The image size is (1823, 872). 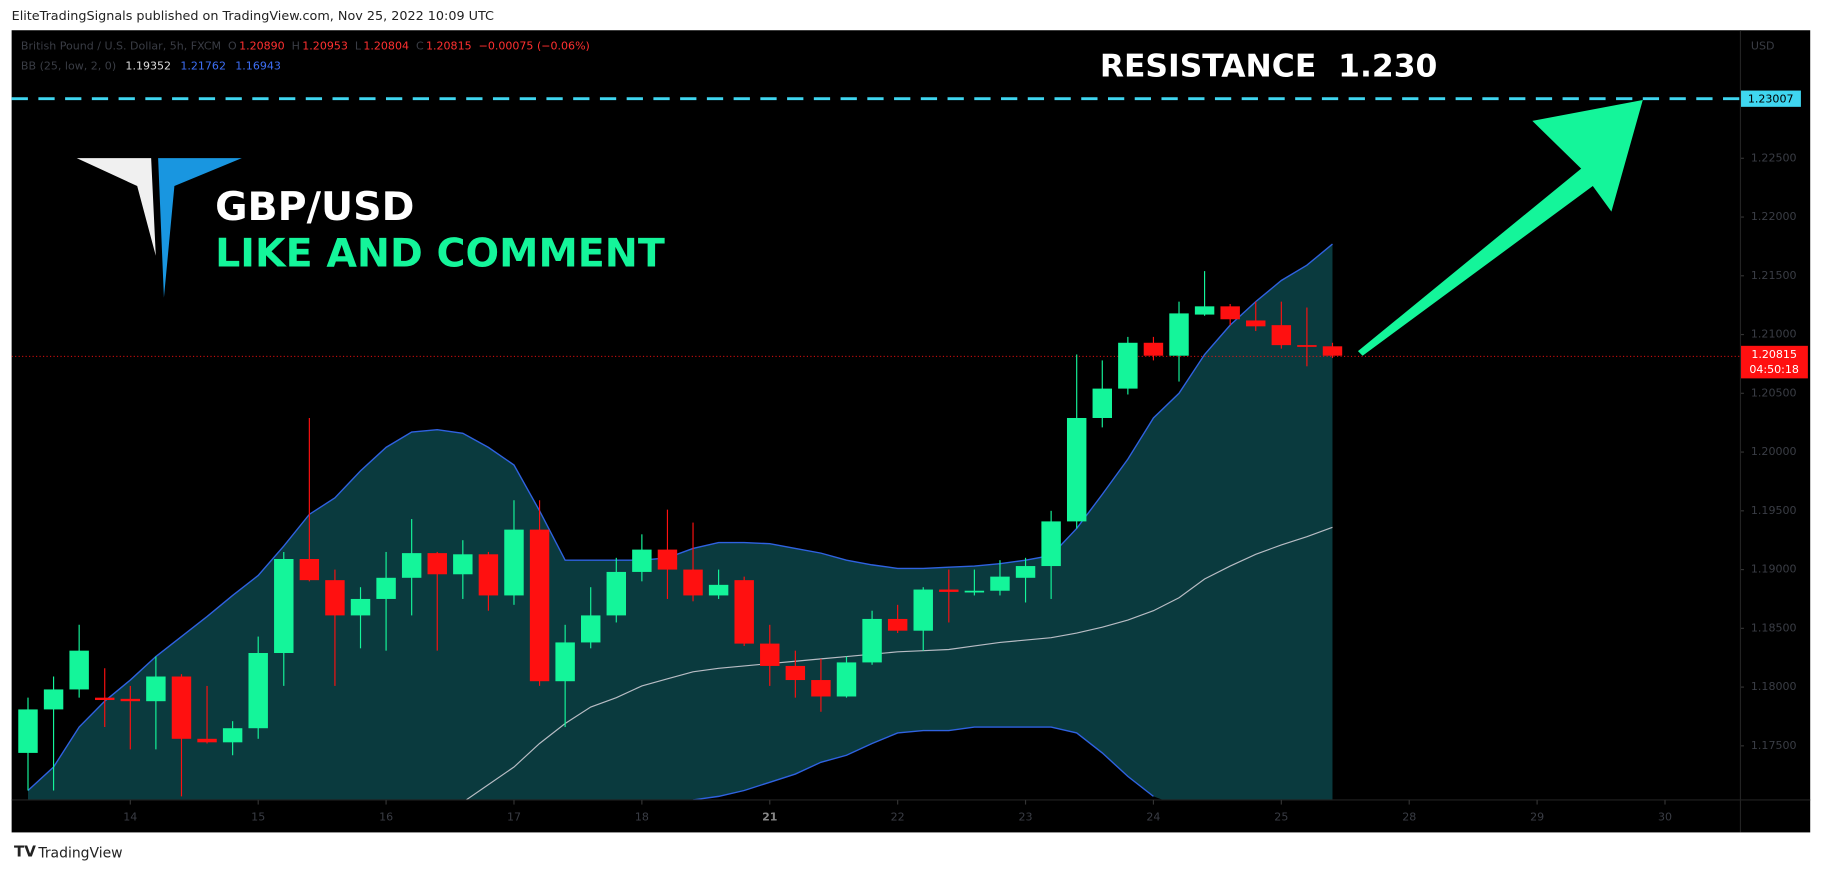 I want to click on tv-logo: 𝗧𝗩, so click(x=25, y=852).